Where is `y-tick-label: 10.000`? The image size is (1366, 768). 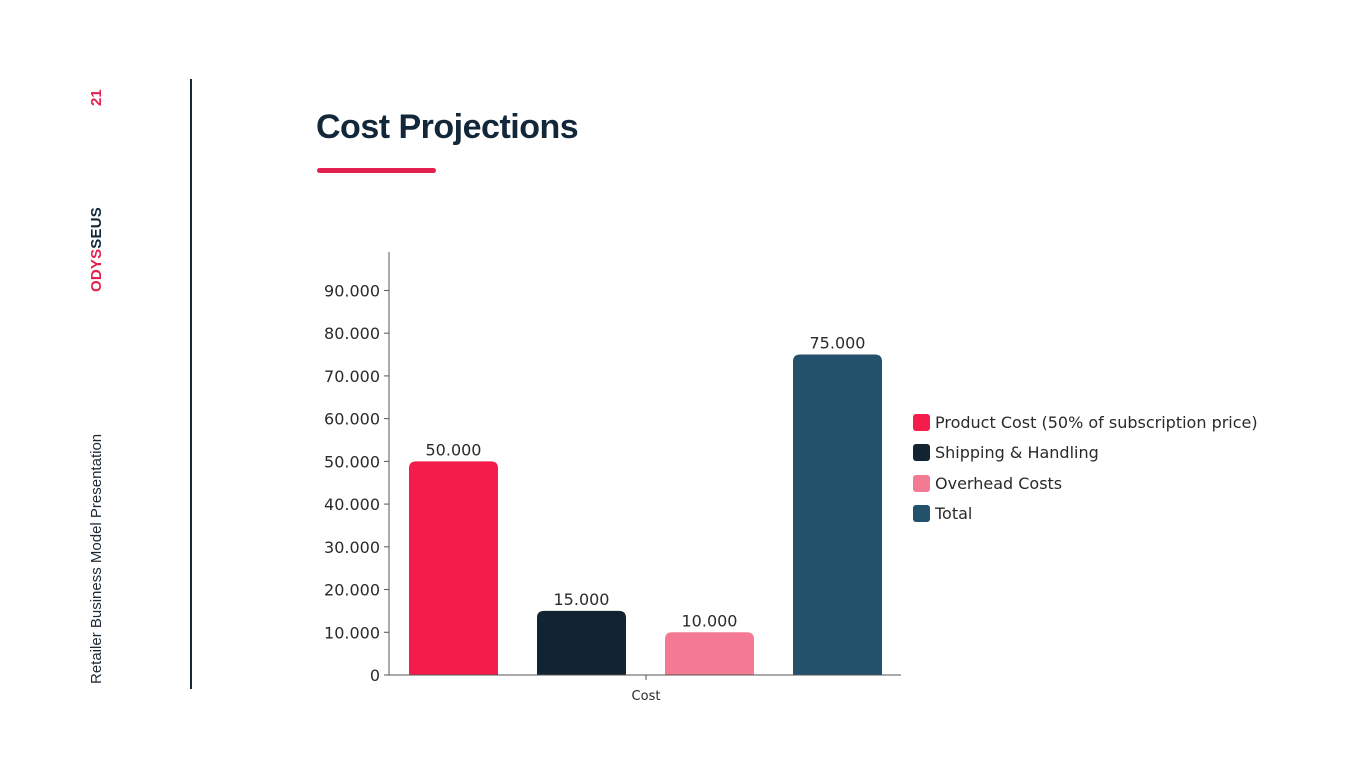
y-tick-label: 10.000 is located at coordinates (352, 632).